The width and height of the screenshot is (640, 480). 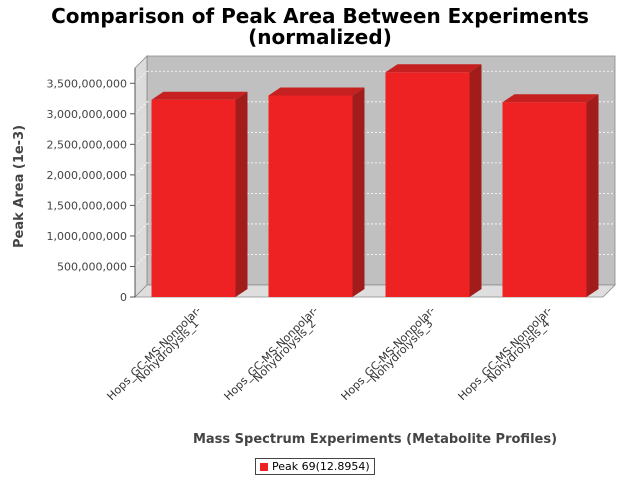 What do you see at coordinates (321, 466) in the screenshot?
I see `legend-entry-label: Peak 69(12.8954)` at bounding box center [321, 466].